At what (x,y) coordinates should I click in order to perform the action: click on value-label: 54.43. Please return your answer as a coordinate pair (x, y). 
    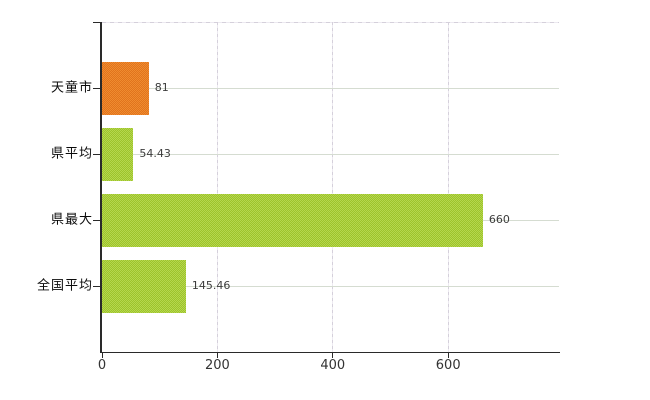
    Looking at the image, I should click on (155, 153).